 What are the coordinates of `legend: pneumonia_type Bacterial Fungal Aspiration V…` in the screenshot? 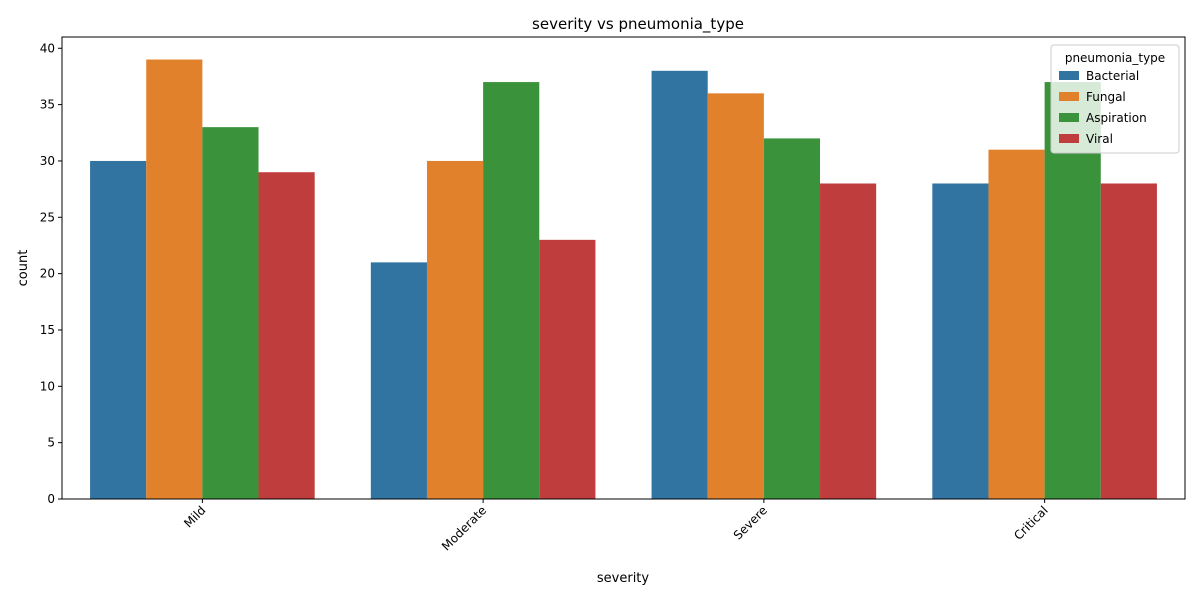 It's located at (1115, 99).